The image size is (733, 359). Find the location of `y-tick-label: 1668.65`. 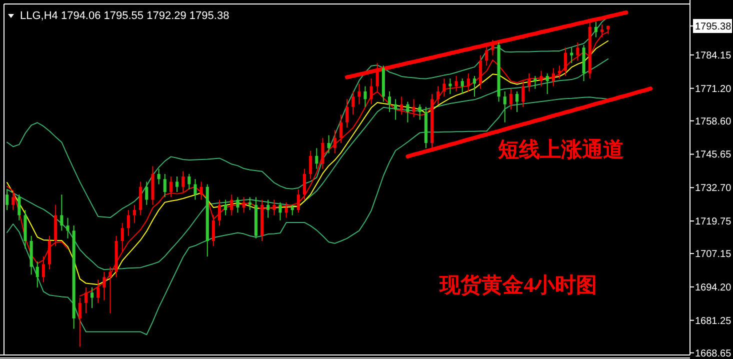

y-tick-label: 1668.65 is located at coordinates (713, 353).